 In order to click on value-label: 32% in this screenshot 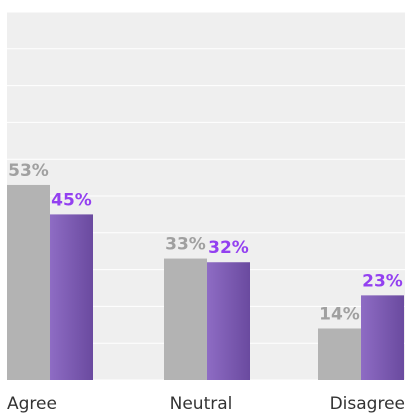, I will do `click(228, 248)`.